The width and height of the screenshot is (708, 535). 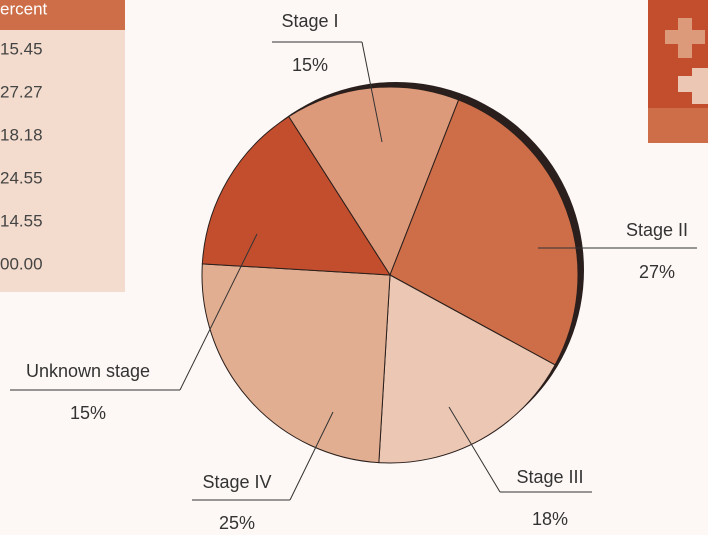 I want to click on slice-value: 18%, so click(x=550, y=519).